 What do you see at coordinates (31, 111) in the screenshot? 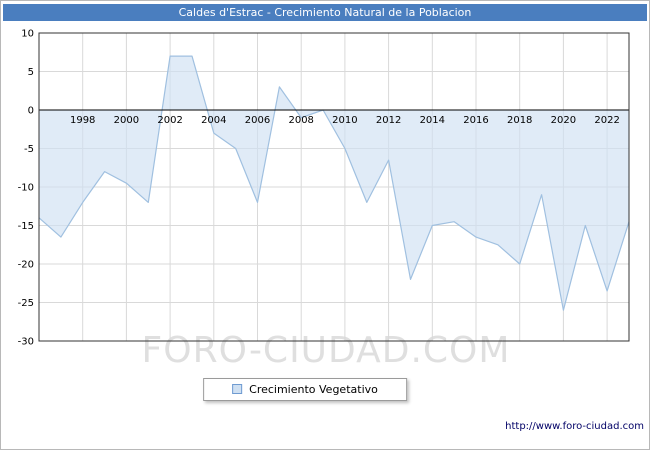
I see `y-tick-label: 0` at bounding box center [31, 111].